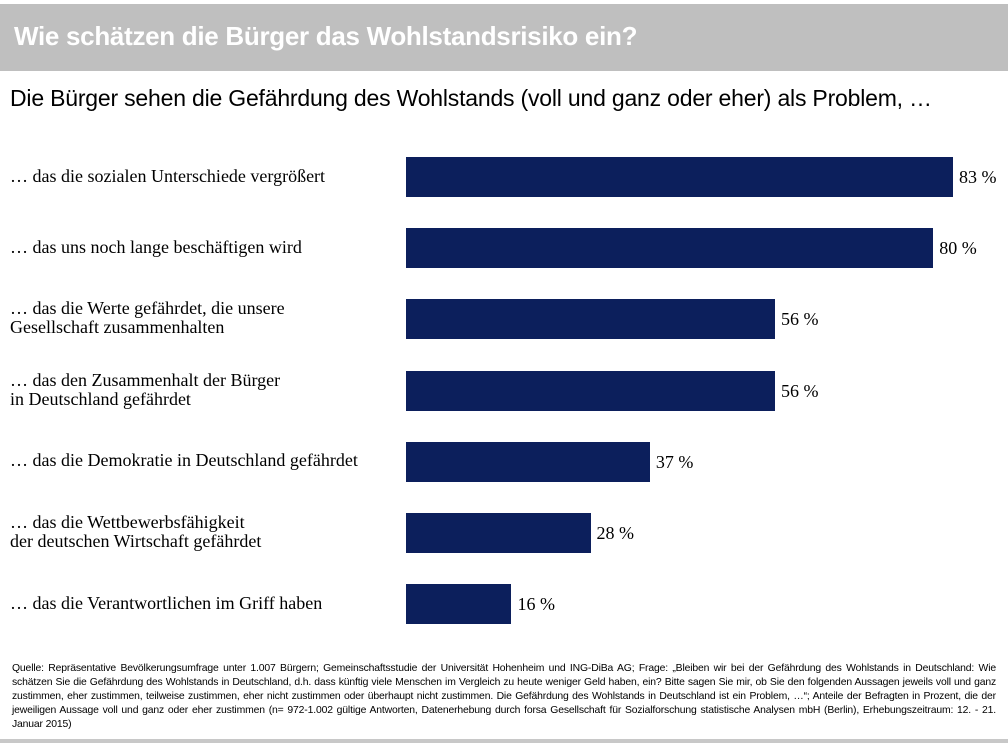 Image resolution: width=1008 pixels, height=744 pixels. Describe the element at coordinates (136, 541) in the screenshot. I see `category-label-line: der deutschen Wirtschaft gefährdet` at that location.